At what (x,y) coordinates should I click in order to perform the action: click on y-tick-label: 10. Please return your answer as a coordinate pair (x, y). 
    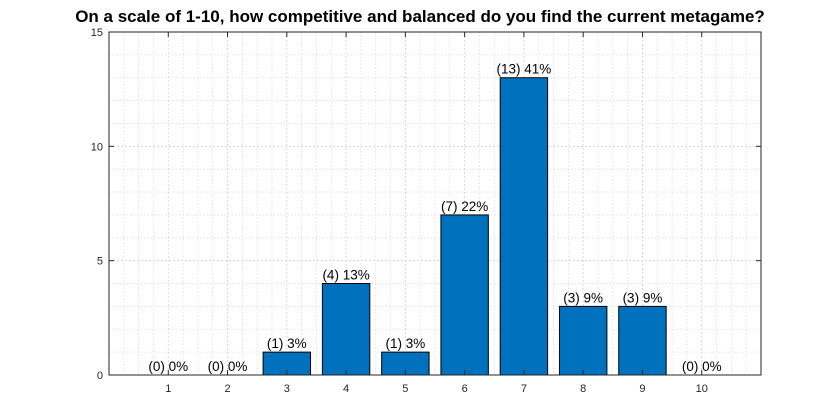
    Looking at the image, I should click on (97, 147).